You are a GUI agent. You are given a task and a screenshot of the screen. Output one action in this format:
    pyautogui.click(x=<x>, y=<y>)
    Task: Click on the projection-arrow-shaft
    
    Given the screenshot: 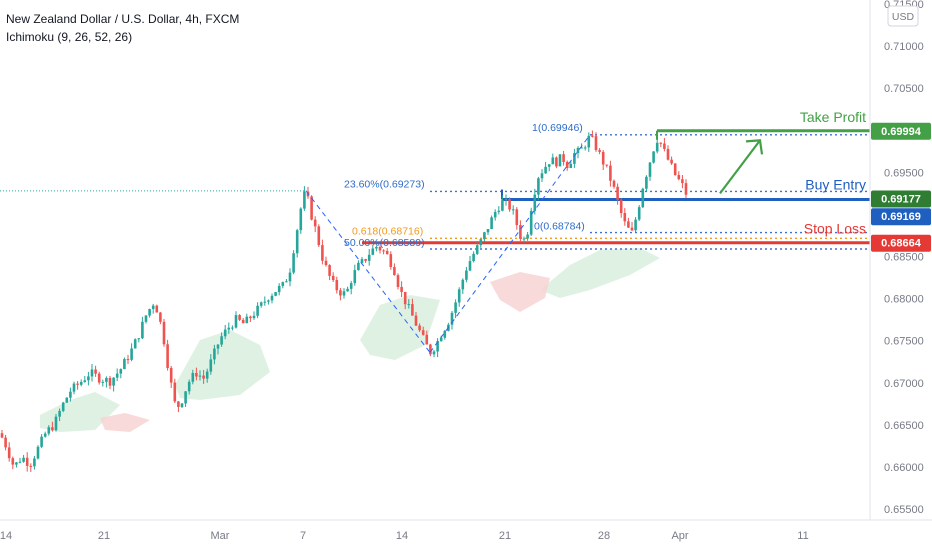 What is the action you would take?
    pyautogui.click(x=740, y=167)
    